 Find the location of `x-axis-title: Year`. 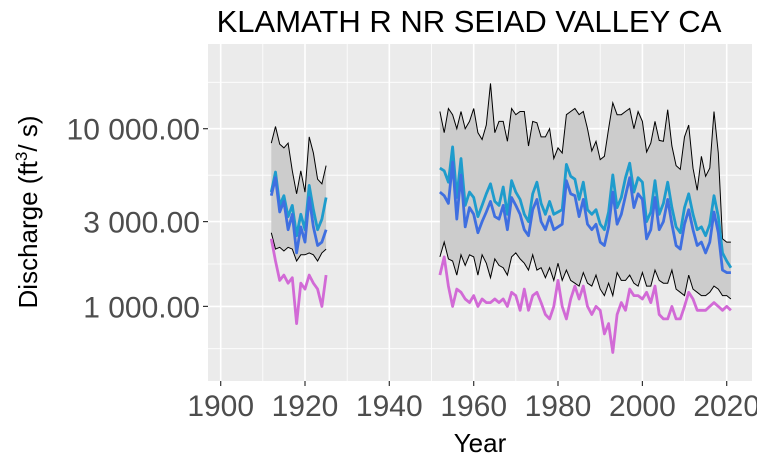

x-axis-title: Year is located at coordinates (480, 443).